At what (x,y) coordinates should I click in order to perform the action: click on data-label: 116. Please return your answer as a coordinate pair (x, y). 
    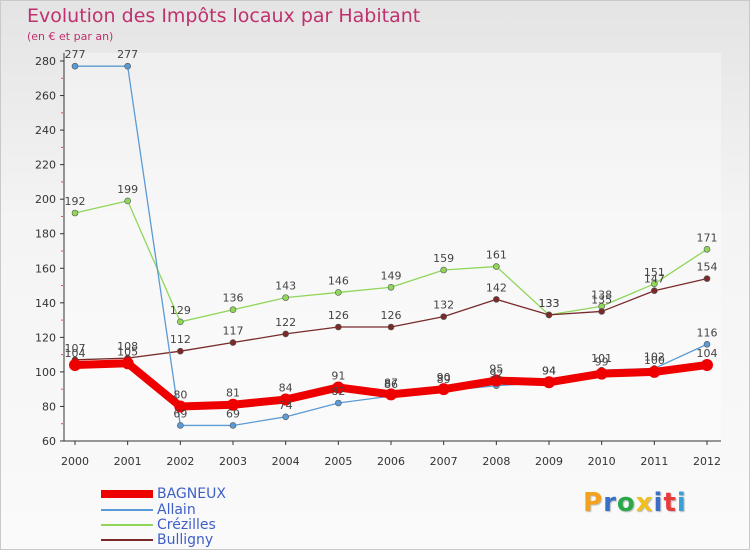
    Looking at the image, I should click on (707, 332).